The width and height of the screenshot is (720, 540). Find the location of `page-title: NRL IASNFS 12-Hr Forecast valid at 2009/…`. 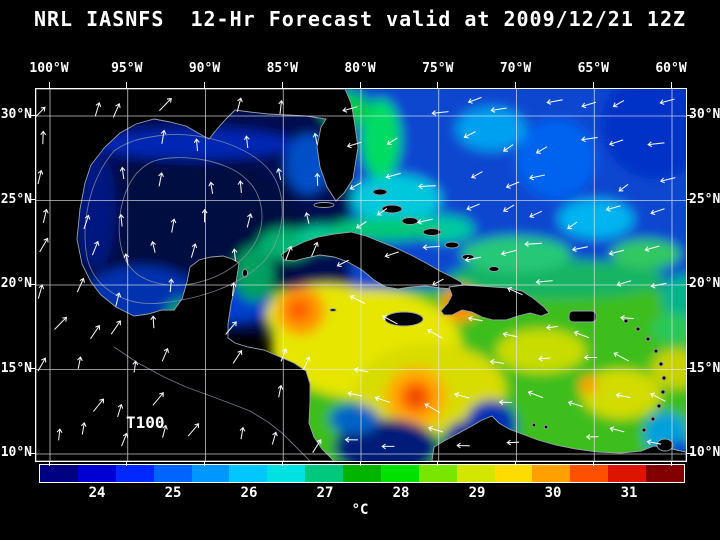

page-title: NRL IASNFS 12-Hr Forecast valid at 2009/… is located at coordinates (360, 19).